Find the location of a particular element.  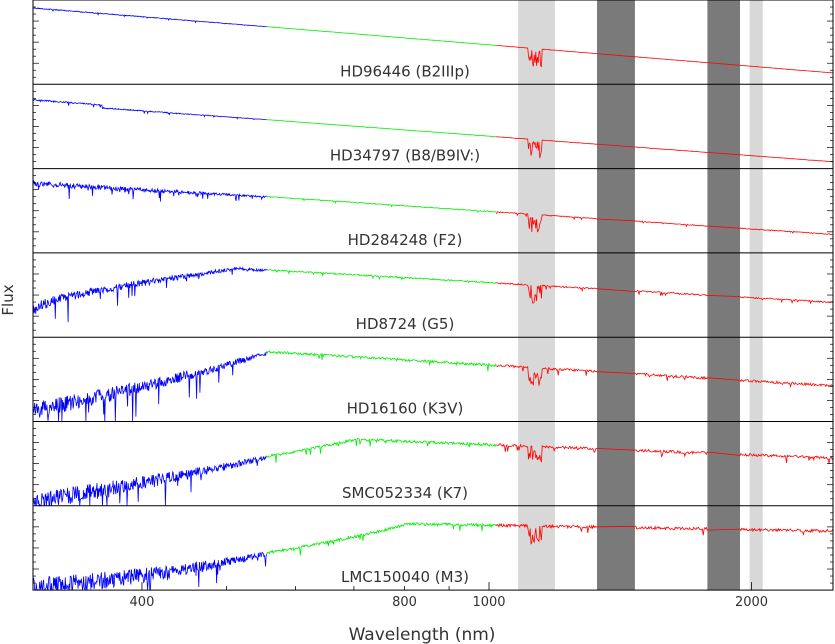

series-label: HD284248 (F2) is located at coordinates (405, 240).